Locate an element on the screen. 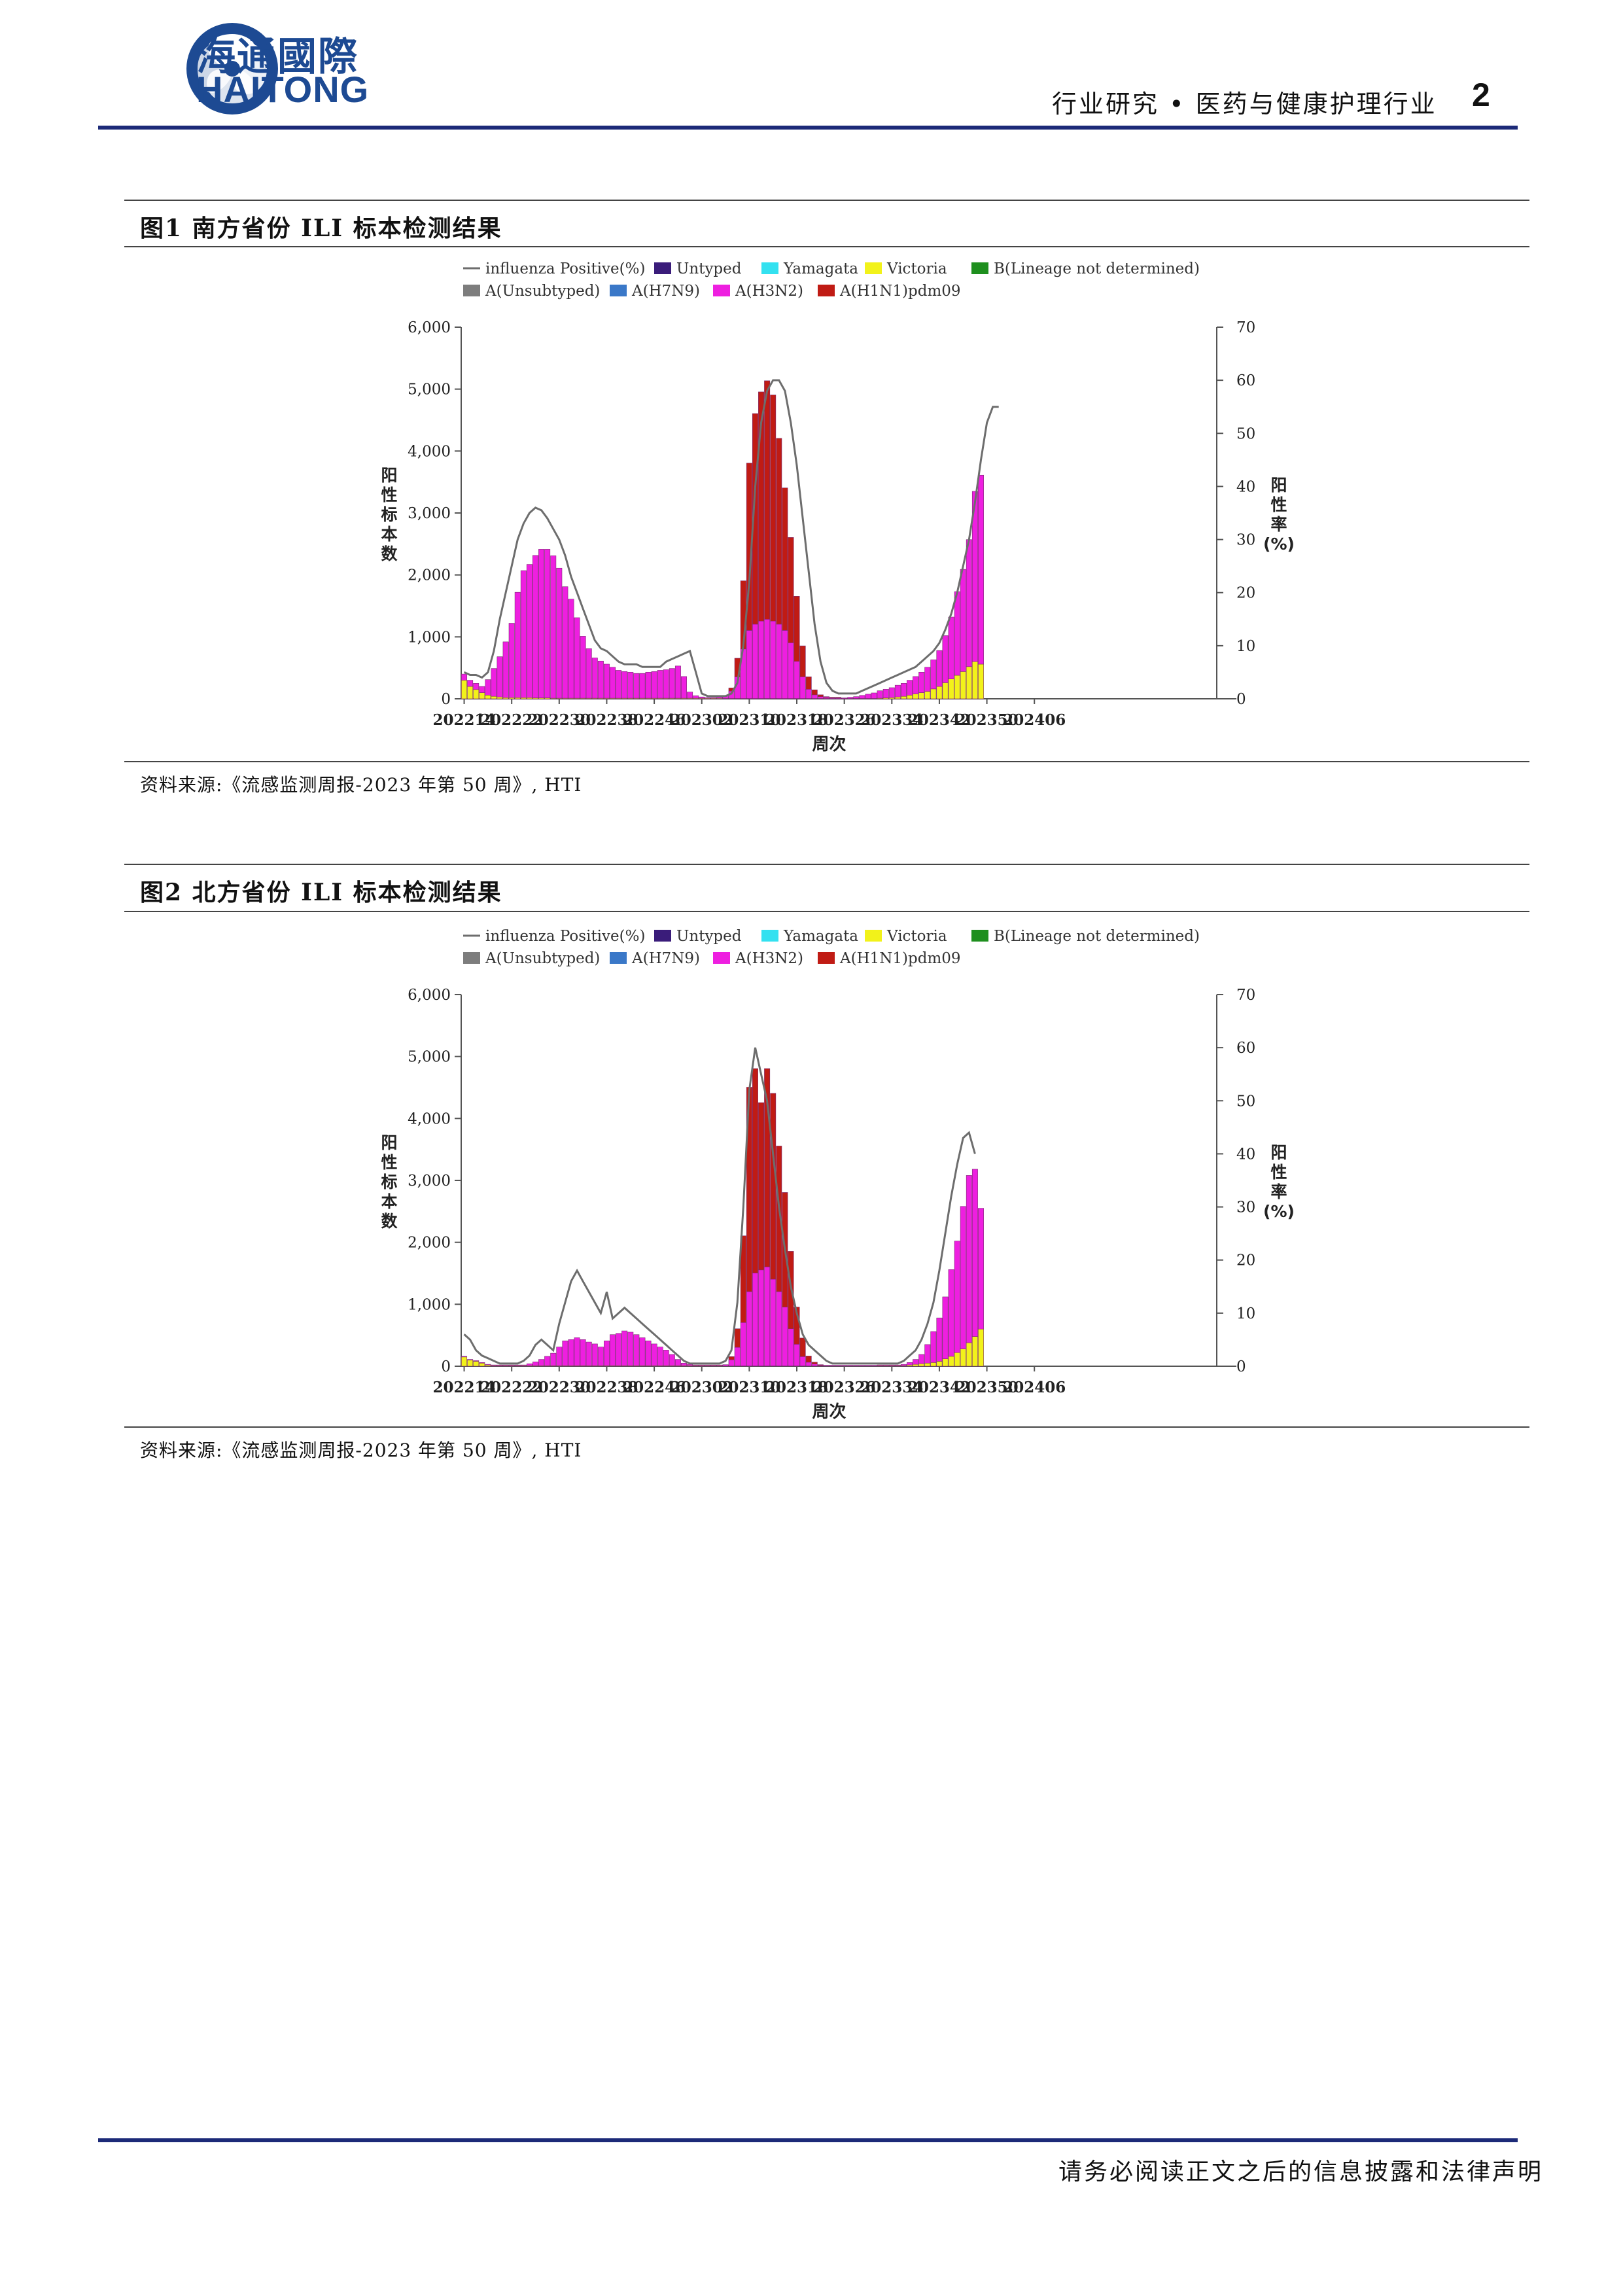  x-tick-label: 202230 is located at coordinates (559, 720).